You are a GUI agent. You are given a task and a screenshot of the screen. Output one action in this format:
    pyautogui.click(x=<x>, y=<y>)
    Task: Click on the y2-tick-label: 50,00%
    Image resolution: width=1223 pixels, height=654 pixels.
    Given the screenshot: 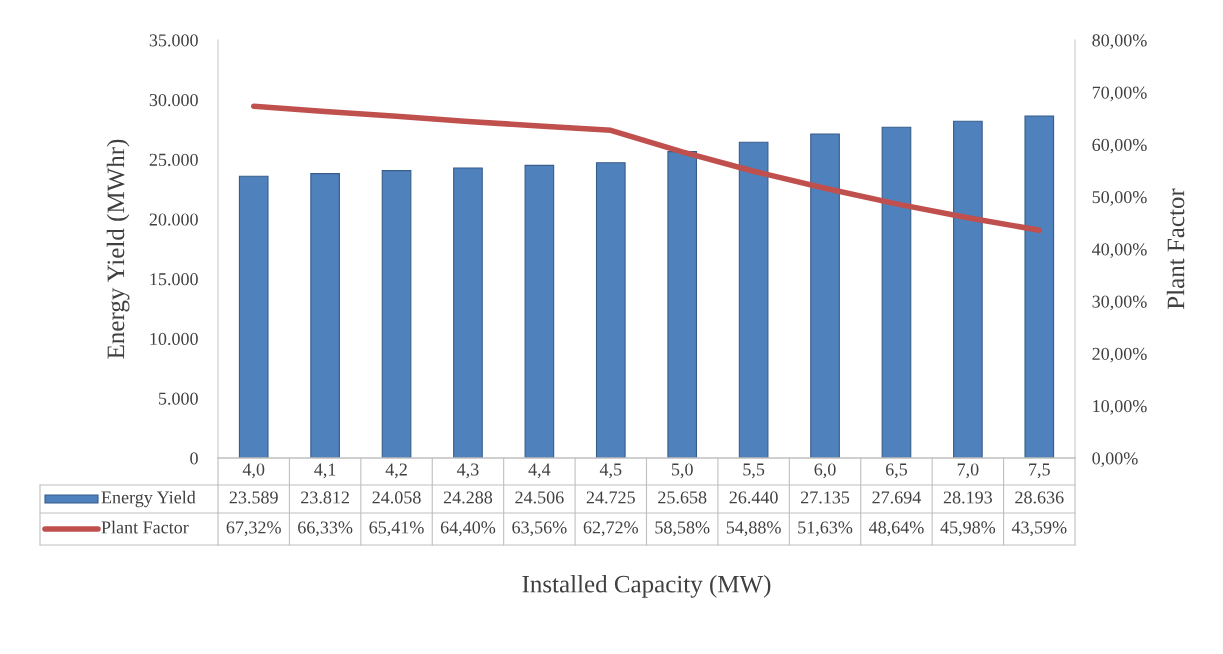 What is the action you would take?
    pyautogui.click(x=1119, y=198)
    